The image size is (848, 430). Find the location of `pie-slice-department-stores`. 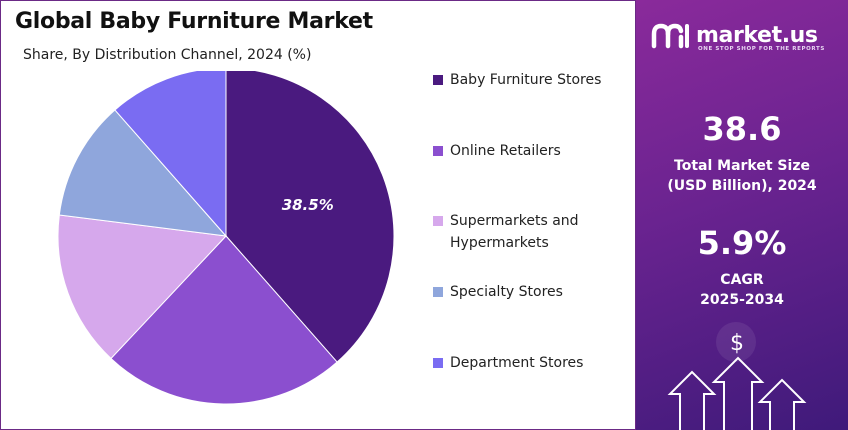

pie-slice-department-stores is located at coordinates (170, 154).